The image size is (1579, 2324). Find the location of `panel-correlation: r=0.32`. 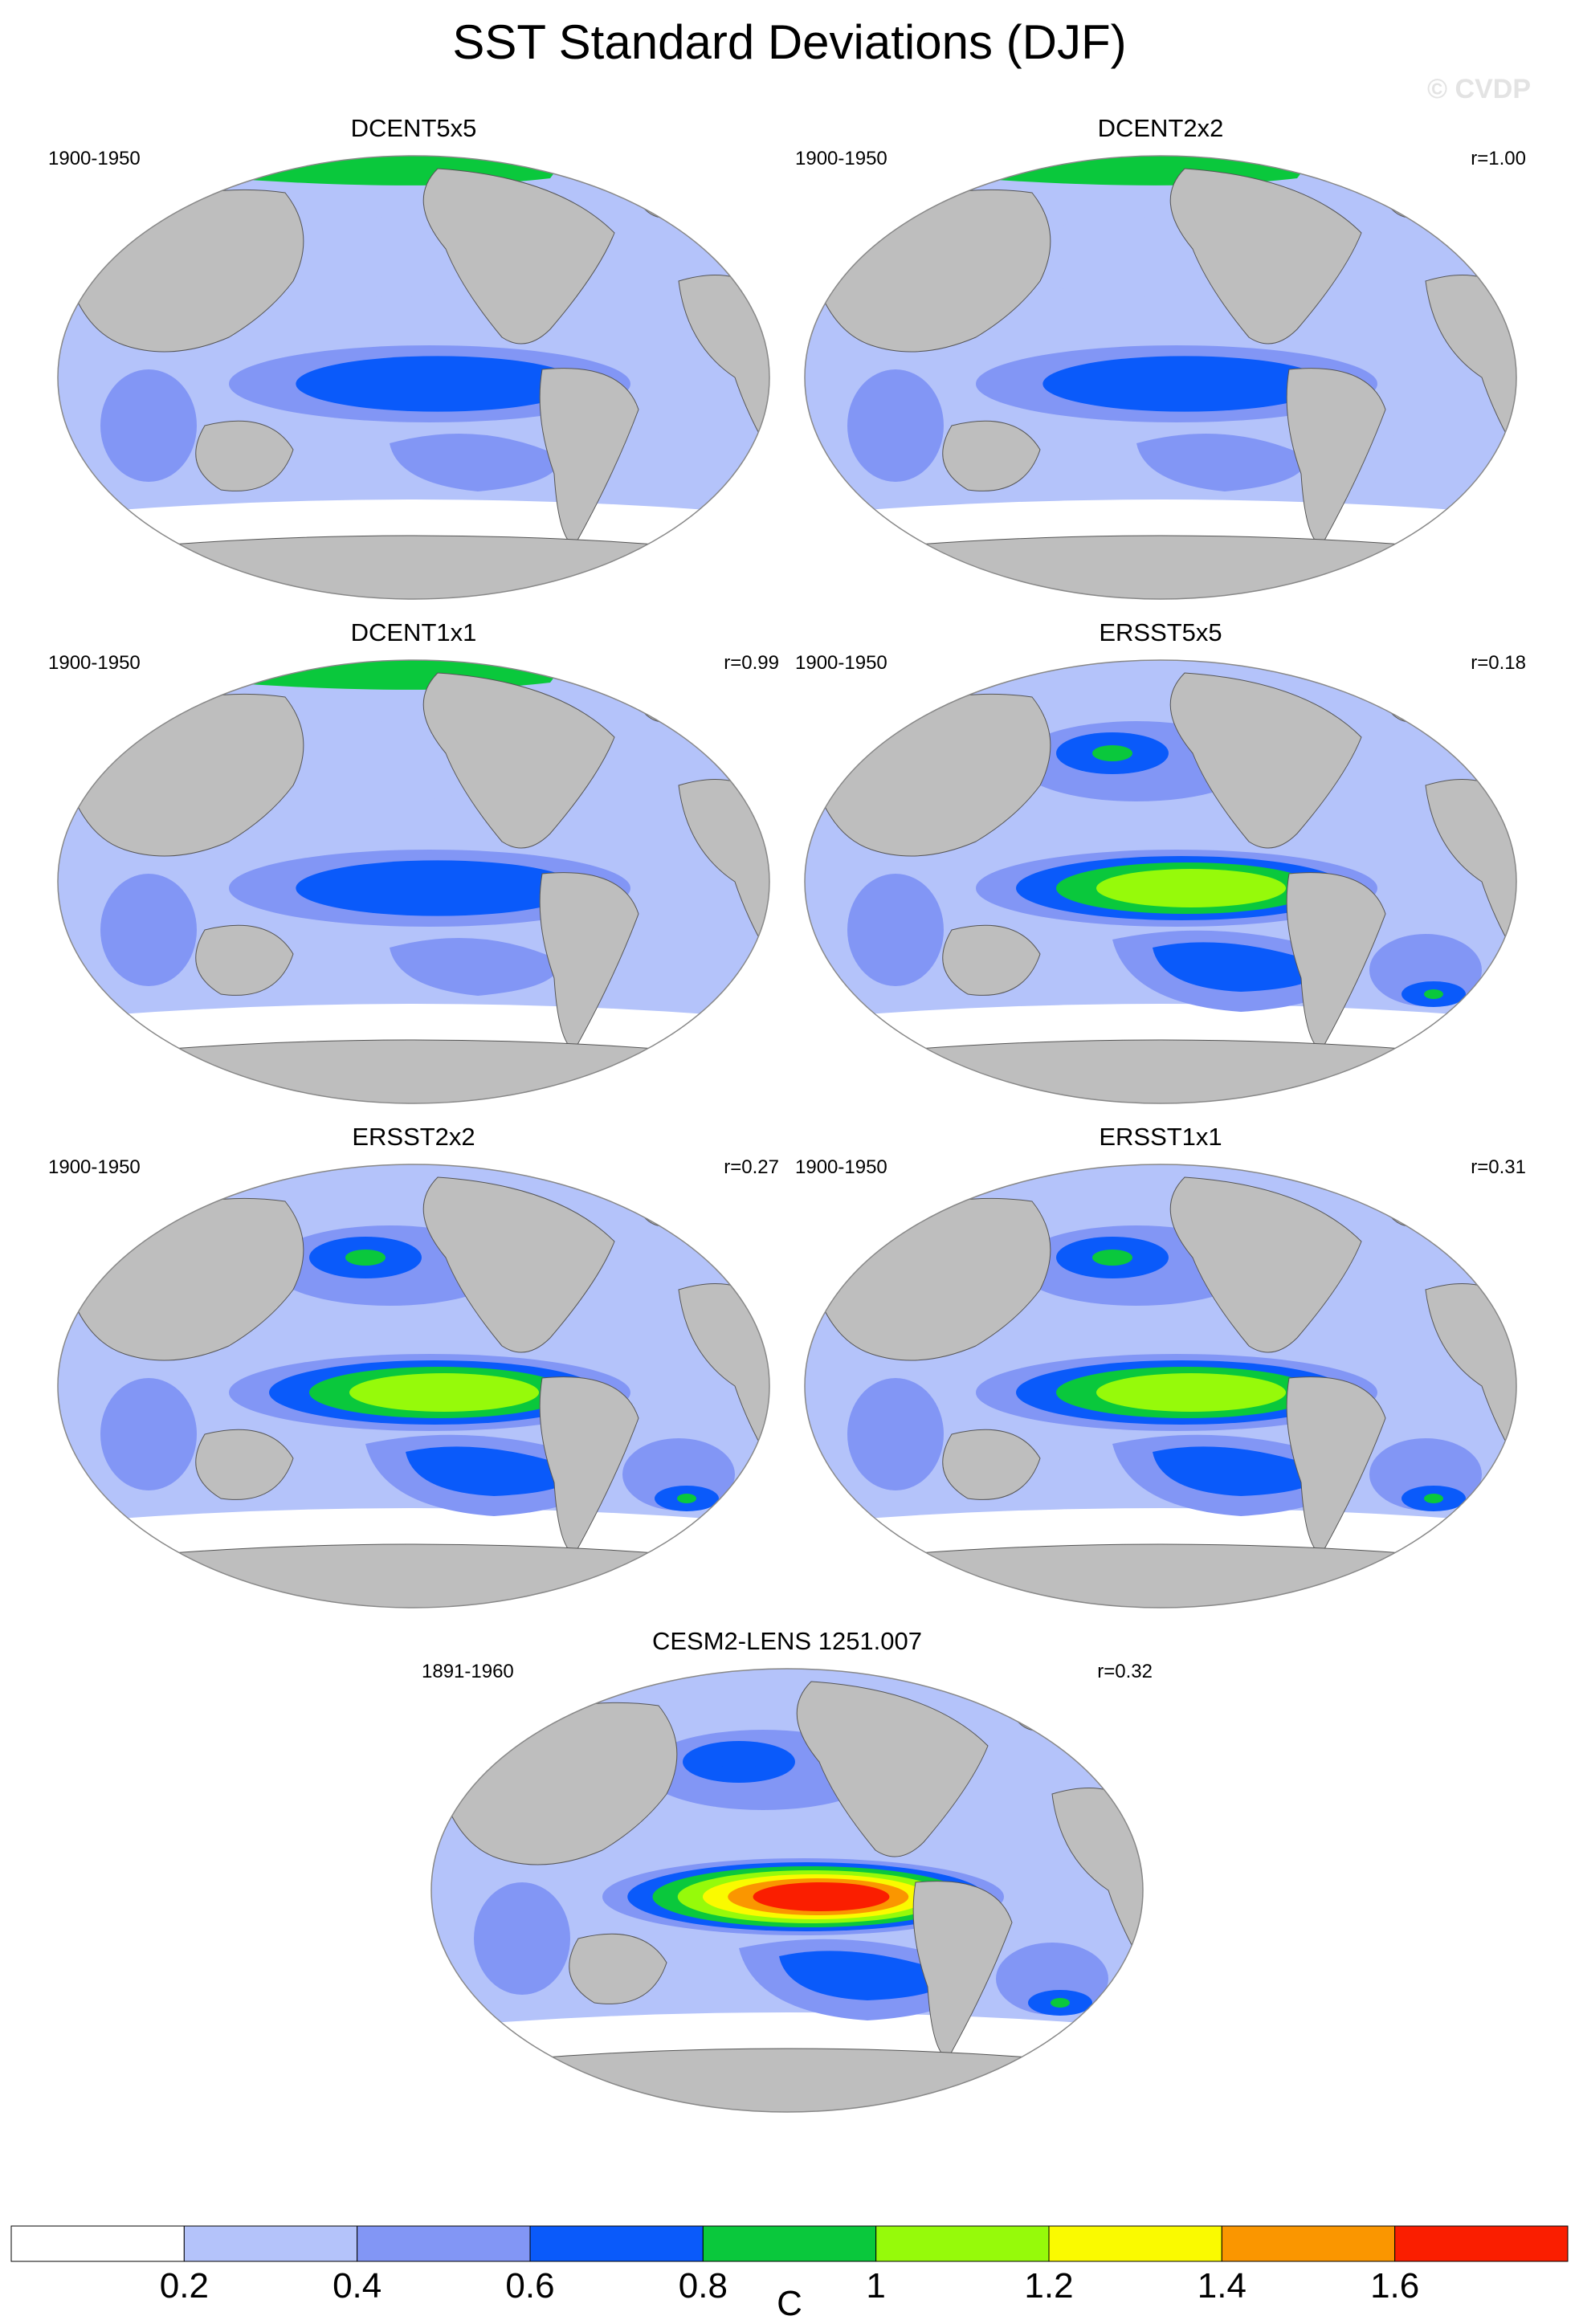

panel-correlation: r=0.32 is located at coordinates (1125, 1672).